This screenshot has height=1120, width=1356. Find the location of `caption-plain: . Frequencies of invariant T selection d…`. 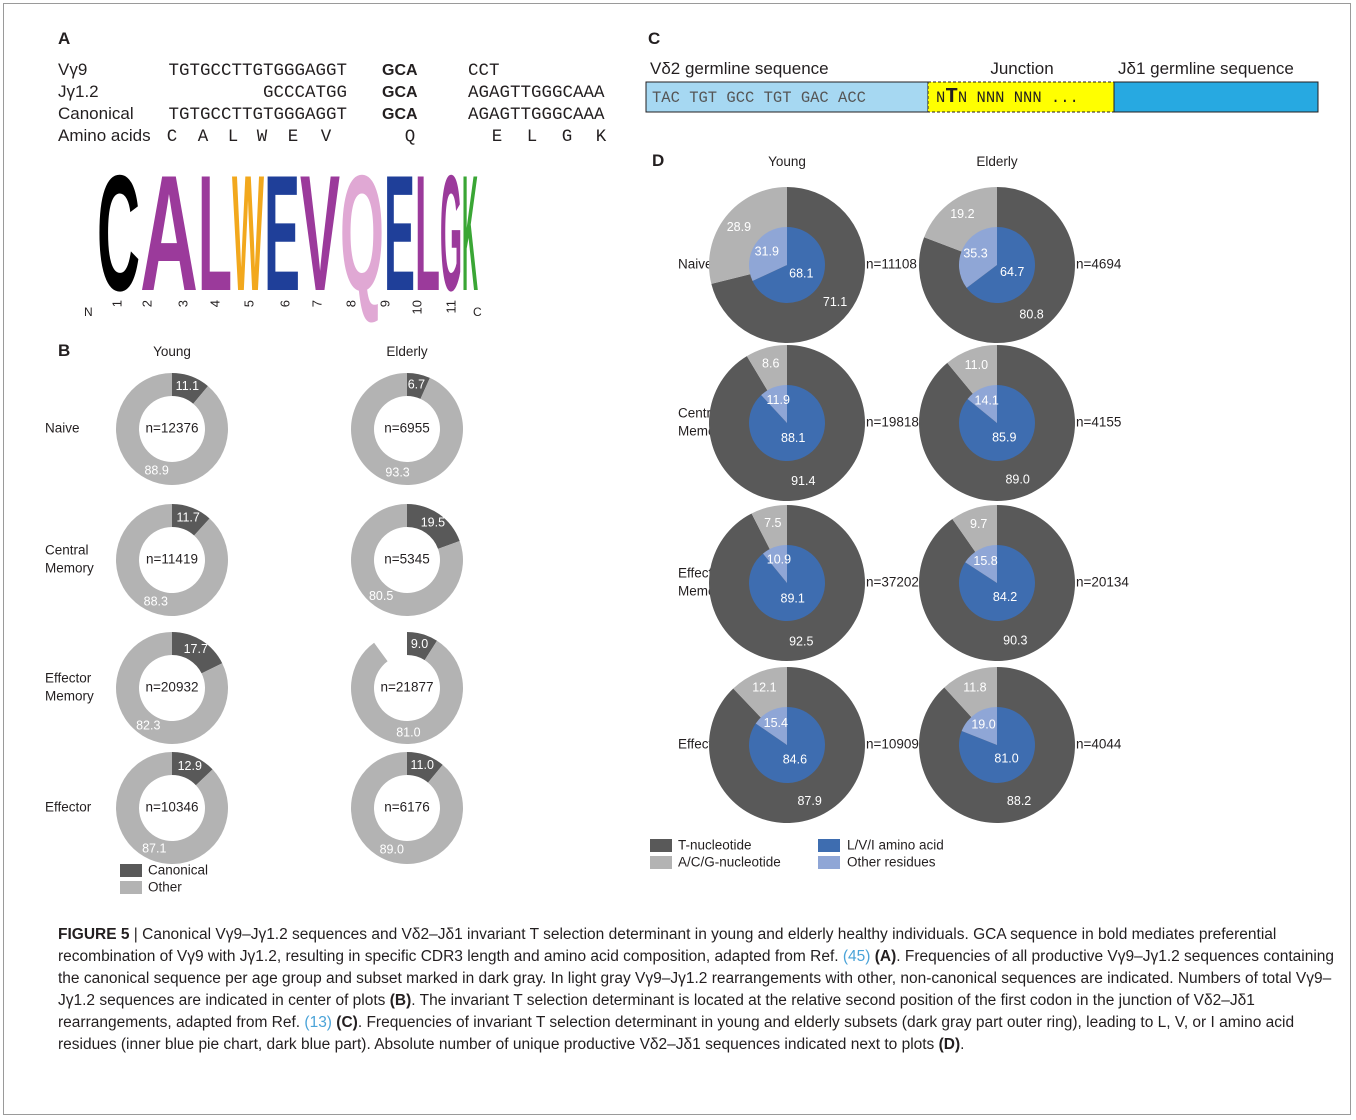

caption-plain: . Frequencies of invariant T selection d… is located at coordinates (676, 1033).